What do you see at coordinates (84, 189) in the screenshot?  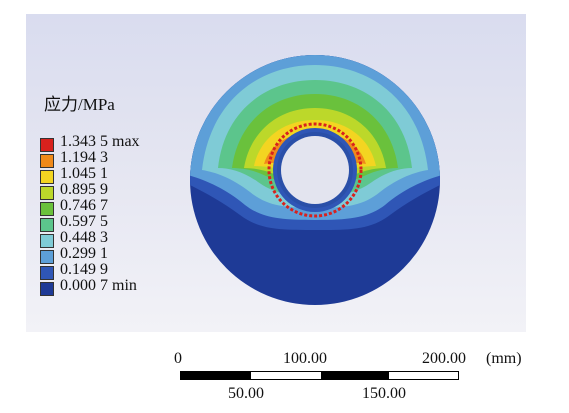 I see `legend-label: 0.895 9` at bounding box center [84, 189].